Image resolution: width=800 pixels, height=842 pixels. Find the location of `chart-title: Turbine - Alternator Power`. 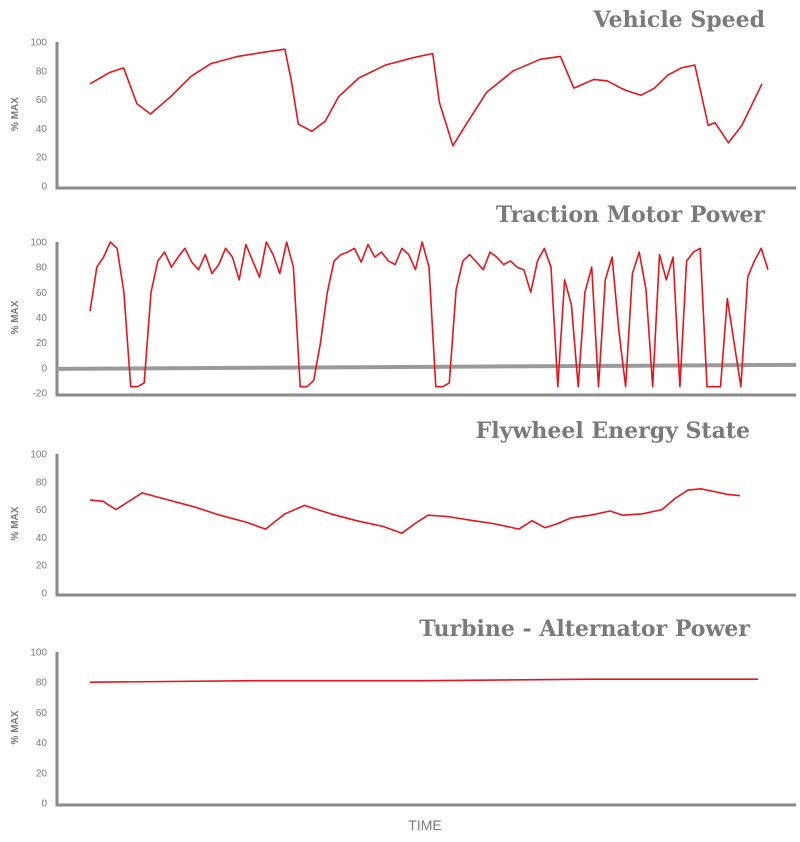

chart-title: Turbine - Alternator Power is located at coordinates (584, 629).